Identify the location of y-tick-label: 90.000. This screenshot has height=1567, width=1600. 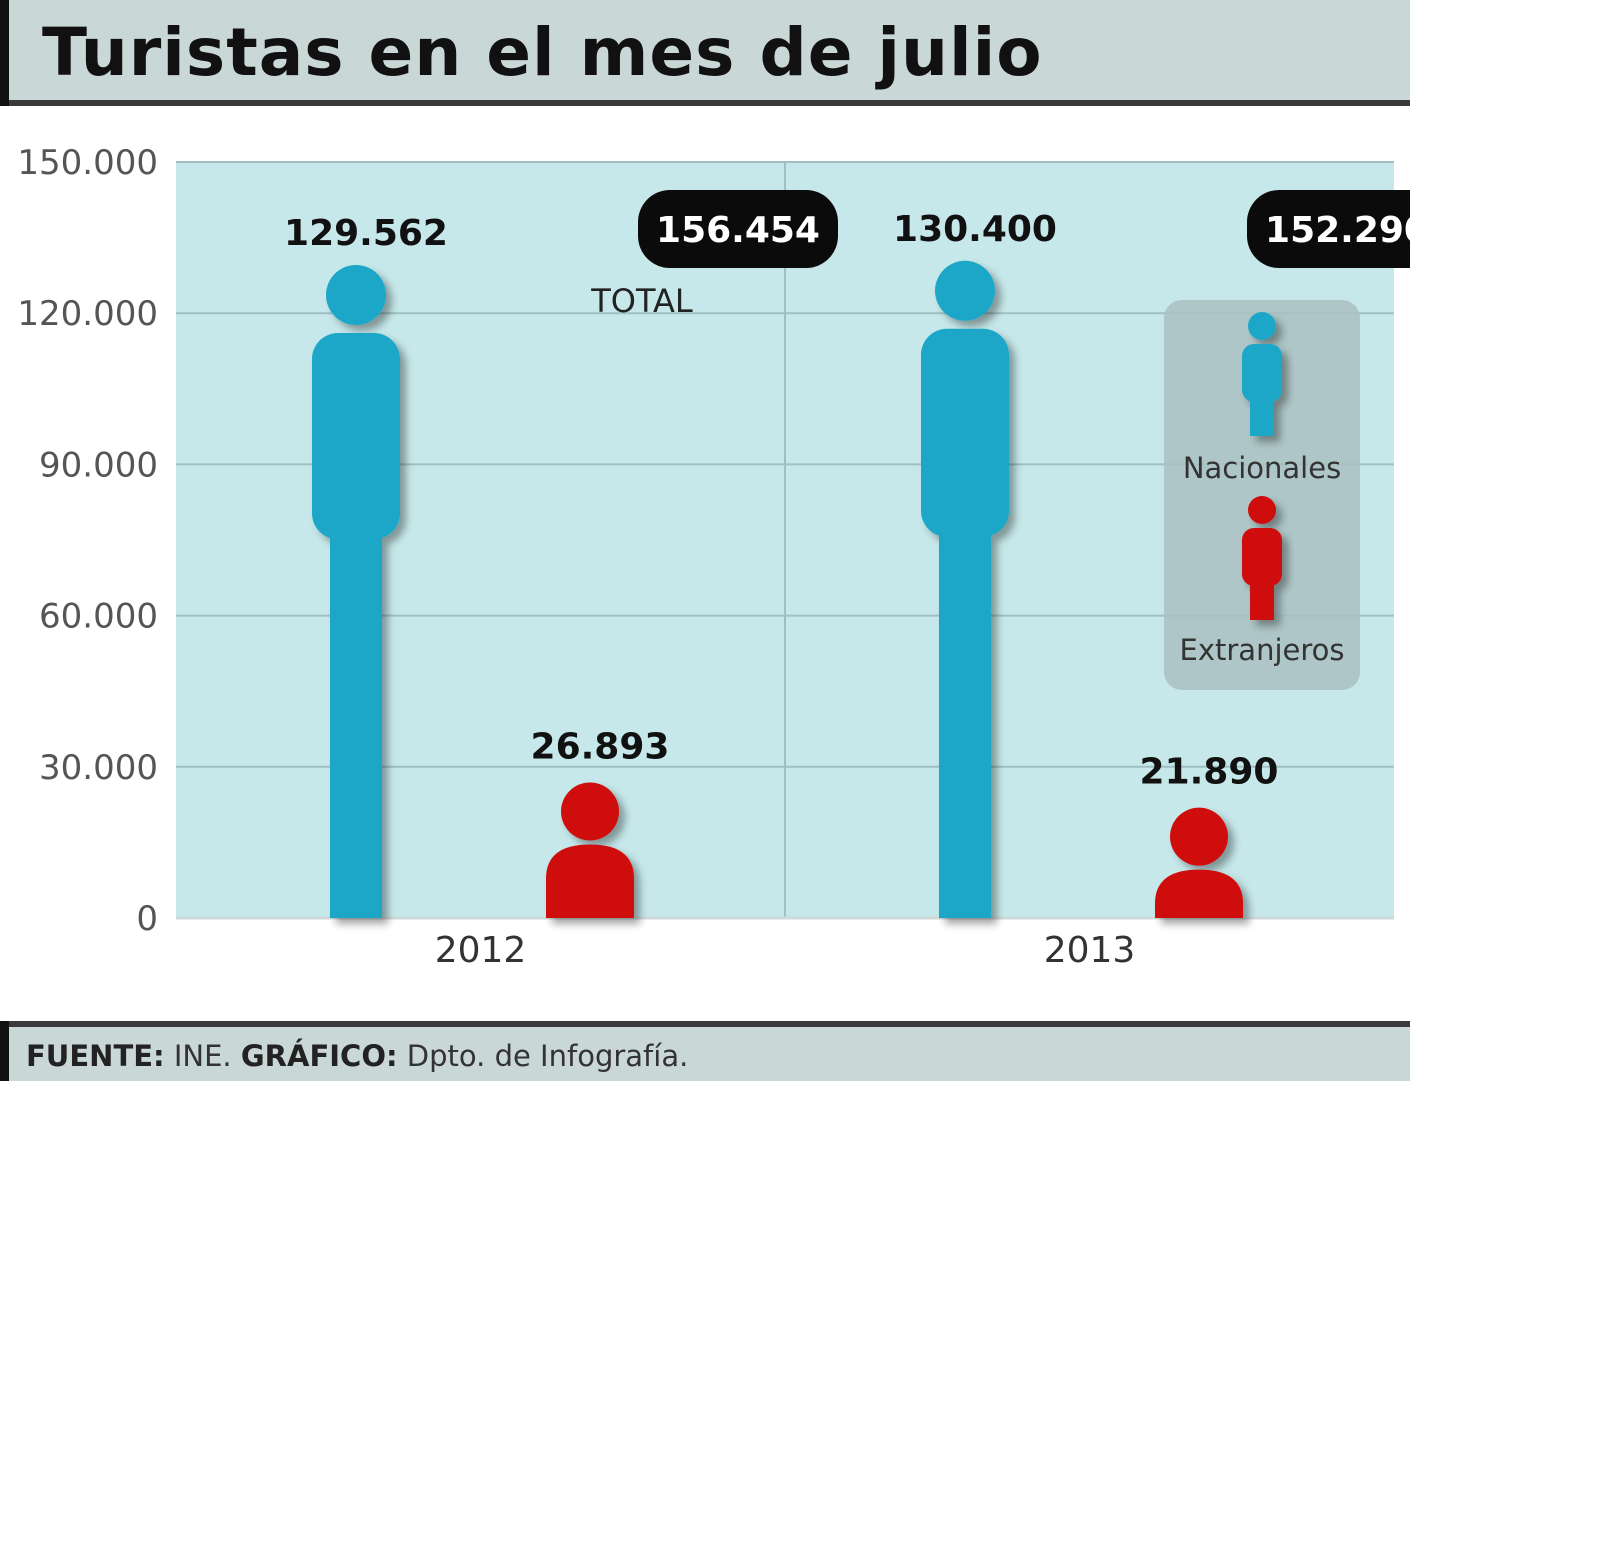
(98, 465).